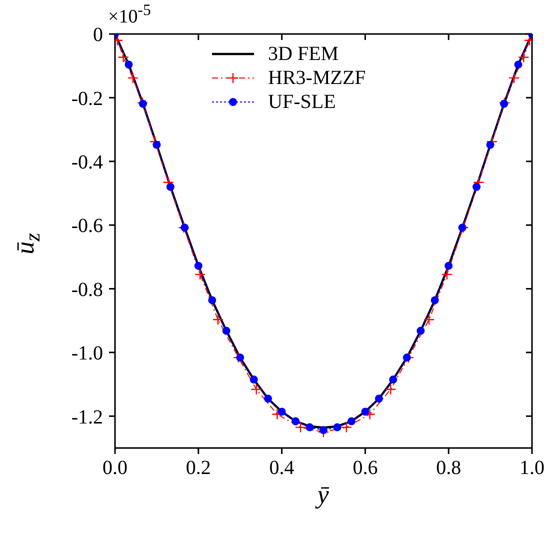 This screenshot has height=540, width=550. Describe the element at coordinates (87, 353) in the screenshot. I see `y-tick-label: -1.0` at that location.